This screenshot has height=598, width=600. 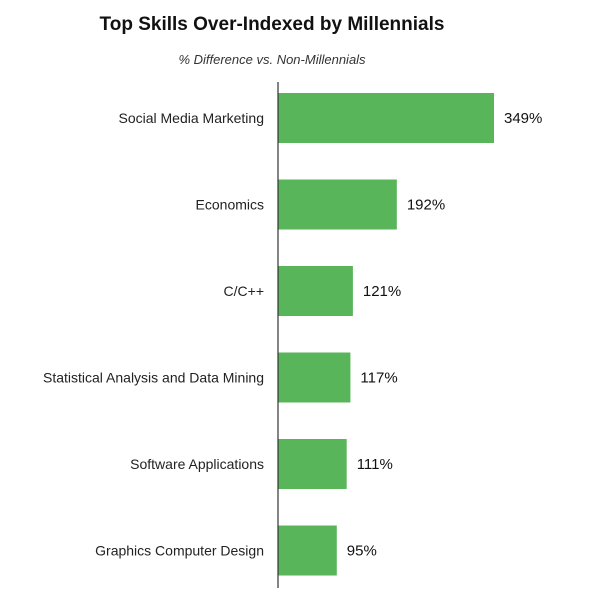 What do you see at coordinates (197, 464) in the screenshot?
I see `category-label-4: Software Applications` at bounding box center [197, 464].